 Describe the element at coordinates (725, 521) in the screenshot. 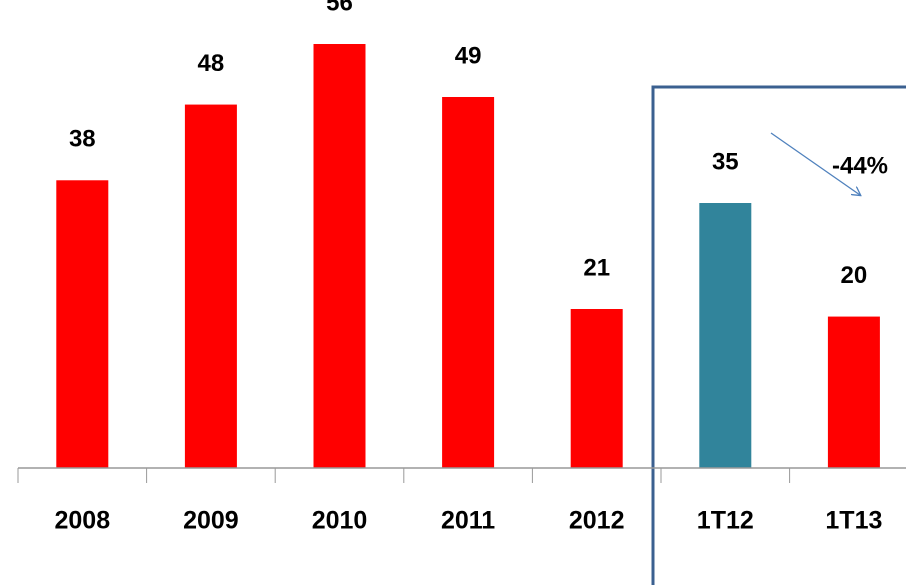

I see `x-tick-label: 1T12` at that location.